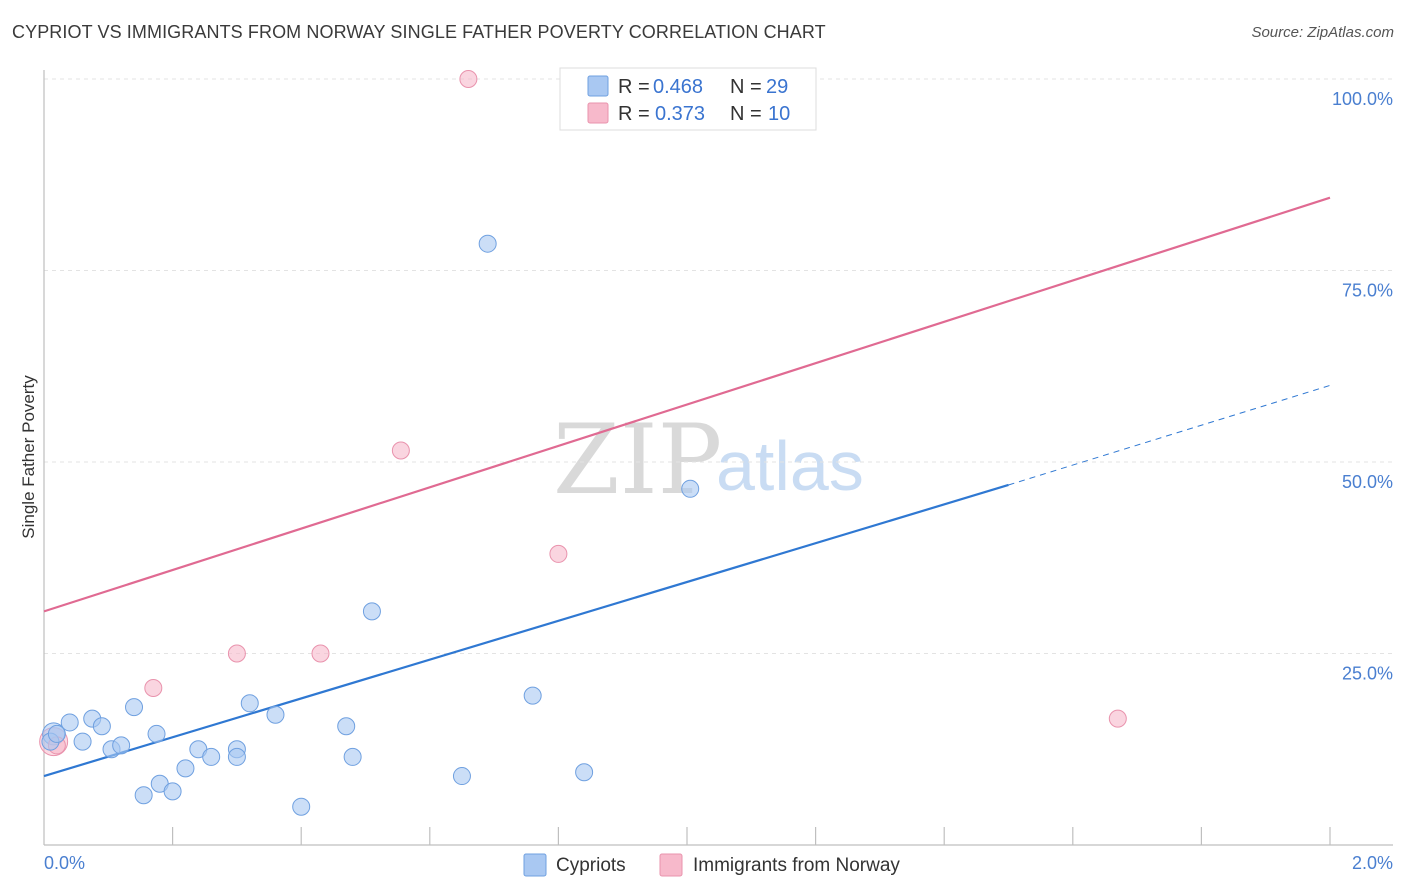 This screenshot has height=892, width=1406. I want to click on y-tick-labels: 25.0% 50.0% 75.0% 100.0%, so click(1362, 386).